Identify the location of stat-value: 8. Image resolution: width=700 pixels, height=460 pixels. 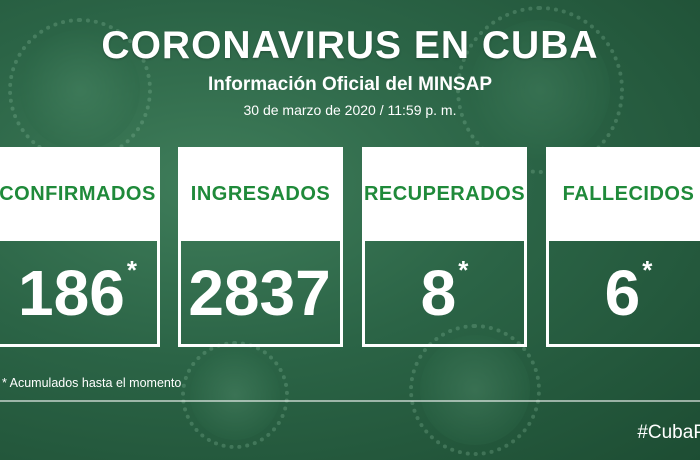
(438, 292).